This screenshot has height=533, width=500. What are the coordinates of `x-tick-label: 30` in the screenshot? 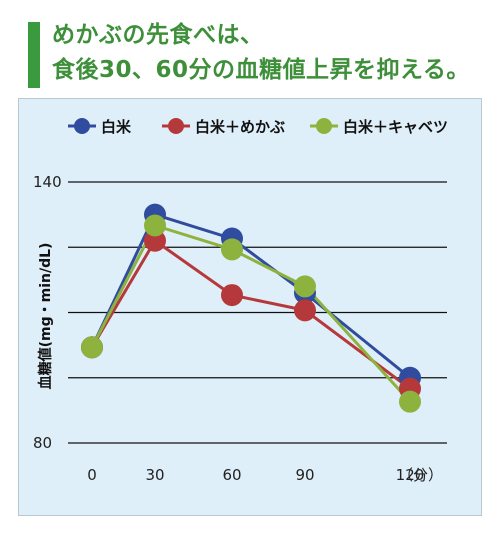 It's located at (154, 475).